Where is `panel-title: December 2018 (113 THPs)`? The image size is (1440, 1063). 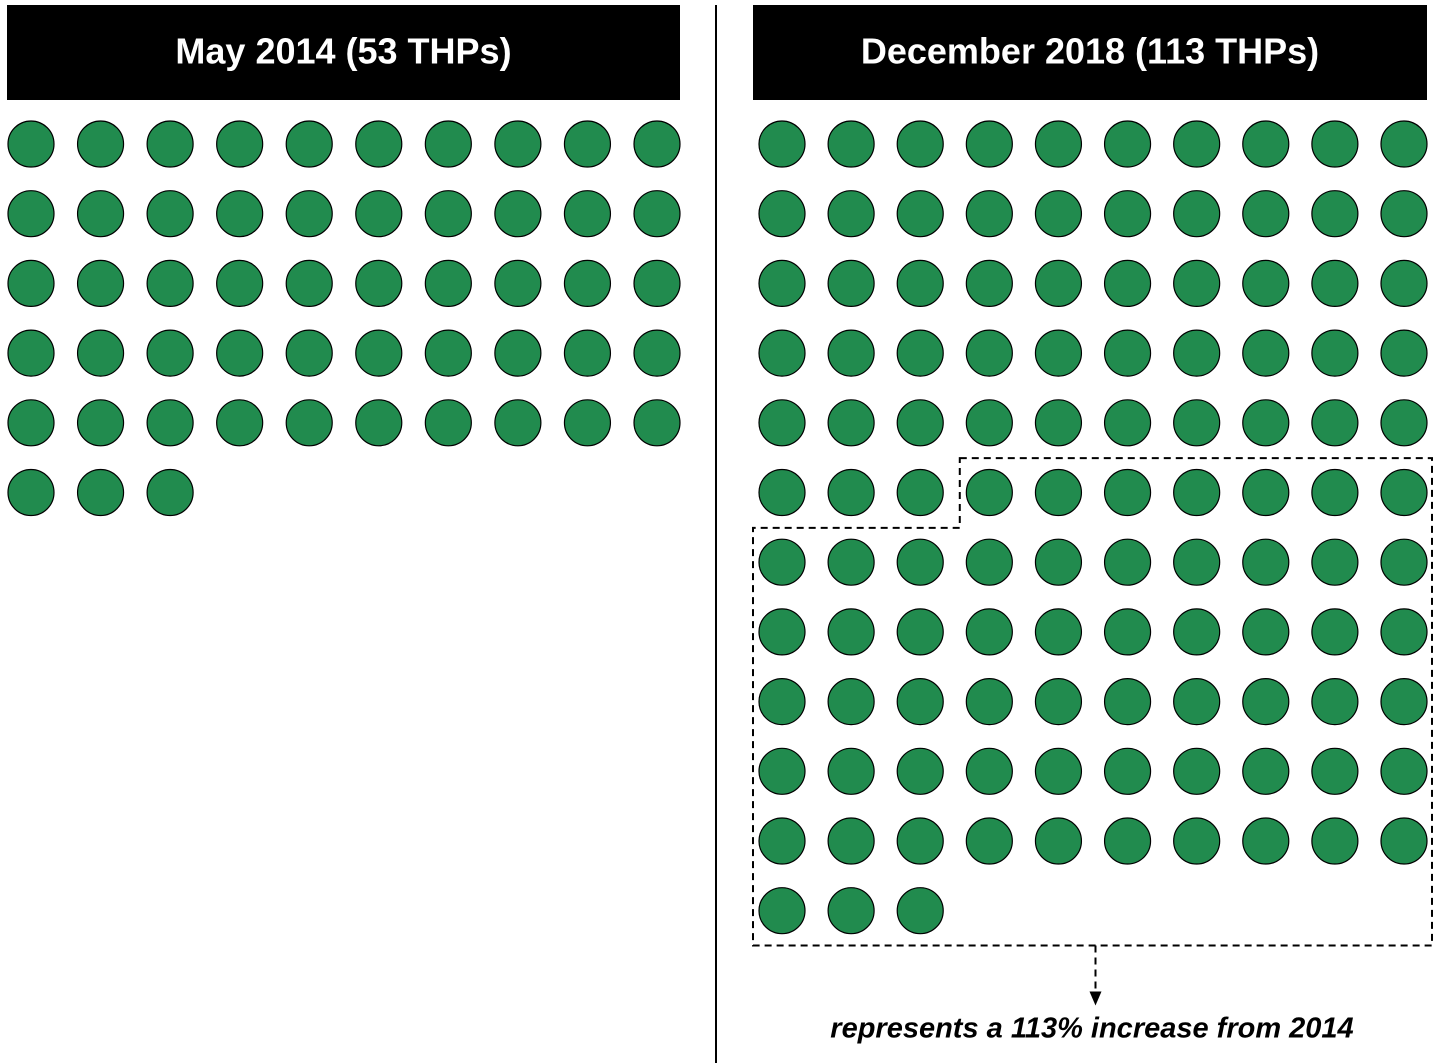 panel-title: December 2018 (113 THPs) is located at coordinates (1090, 51).